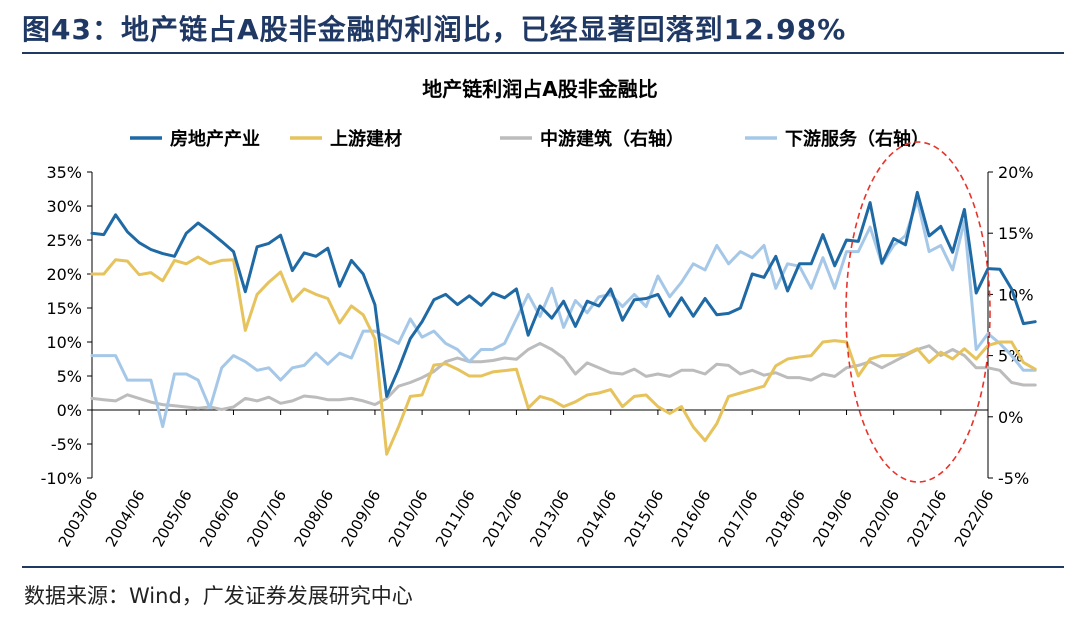 The width and height of the screenshot is (1080, 624). What do you see at coordinates (64, 240) in the screenshot?
I see `left-tick-label: 25%` at bounding box center [64, 240].